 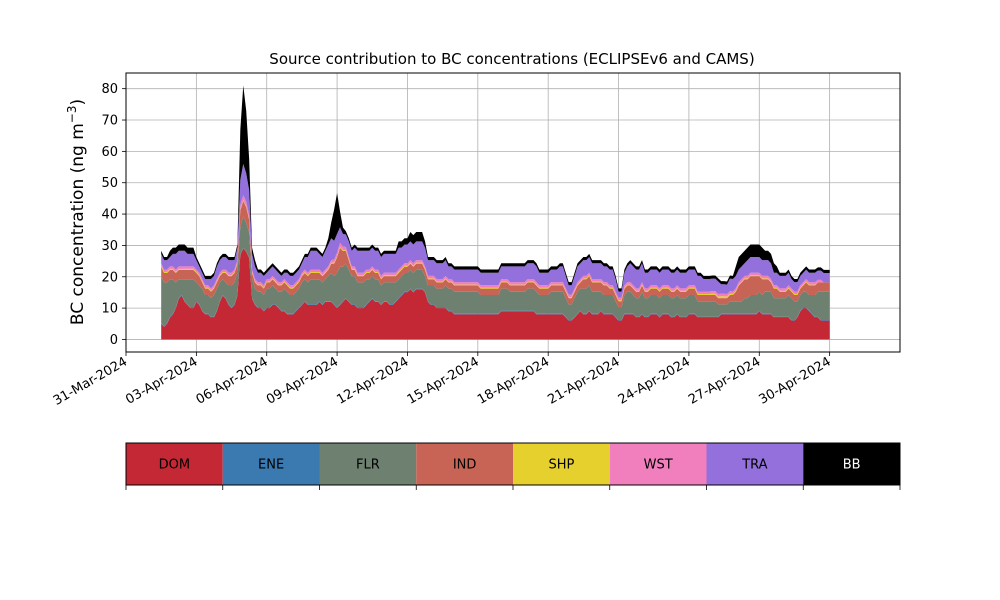 I want to click on legend-swatch-bb, so click(x=851, y=464).